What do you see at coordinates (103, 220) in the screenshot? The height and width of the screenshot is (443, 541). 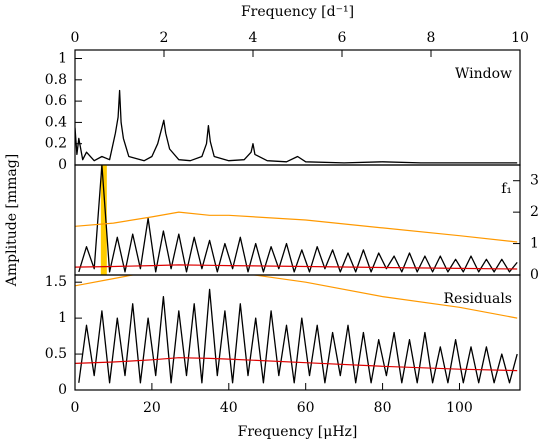 I see `highlight-band` at bounding box center [103, 220].